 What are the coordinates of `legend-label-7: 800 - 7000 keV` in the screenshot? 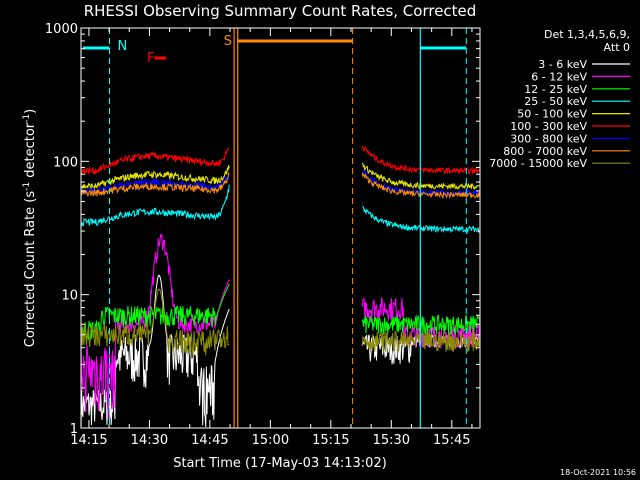 It's located at (545, 151).